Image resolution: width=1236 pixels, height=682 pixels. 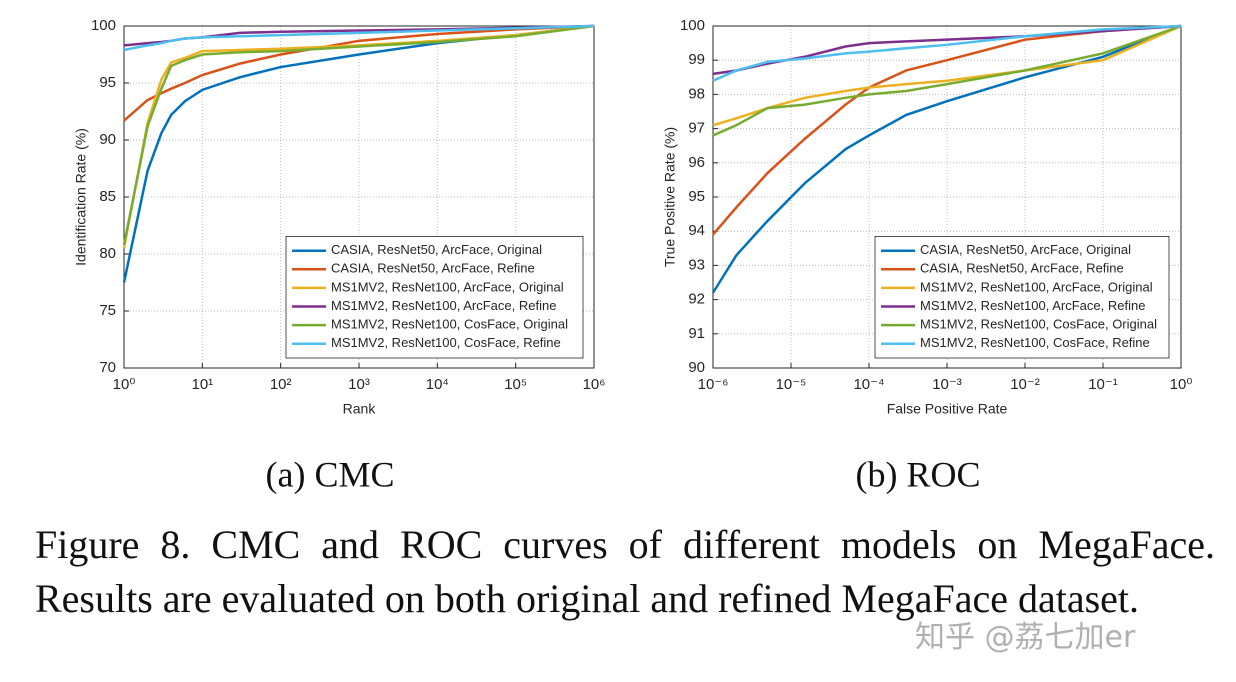 What do you see at coordinates (81, 197) in the screenshot?
I see `y-axis-label: Identification Rate (%)` at bounding box center [81, 197].